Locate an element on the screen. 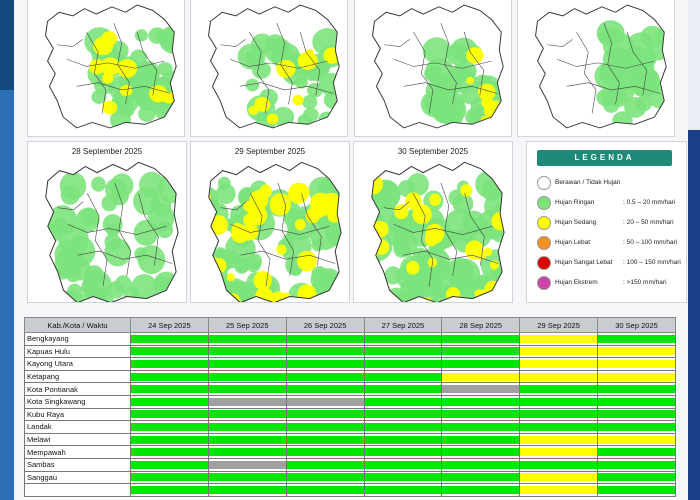 This screenshot has width=700, height=500. col-header: 26 Sep 2025 is located at coordinates (325, 325).